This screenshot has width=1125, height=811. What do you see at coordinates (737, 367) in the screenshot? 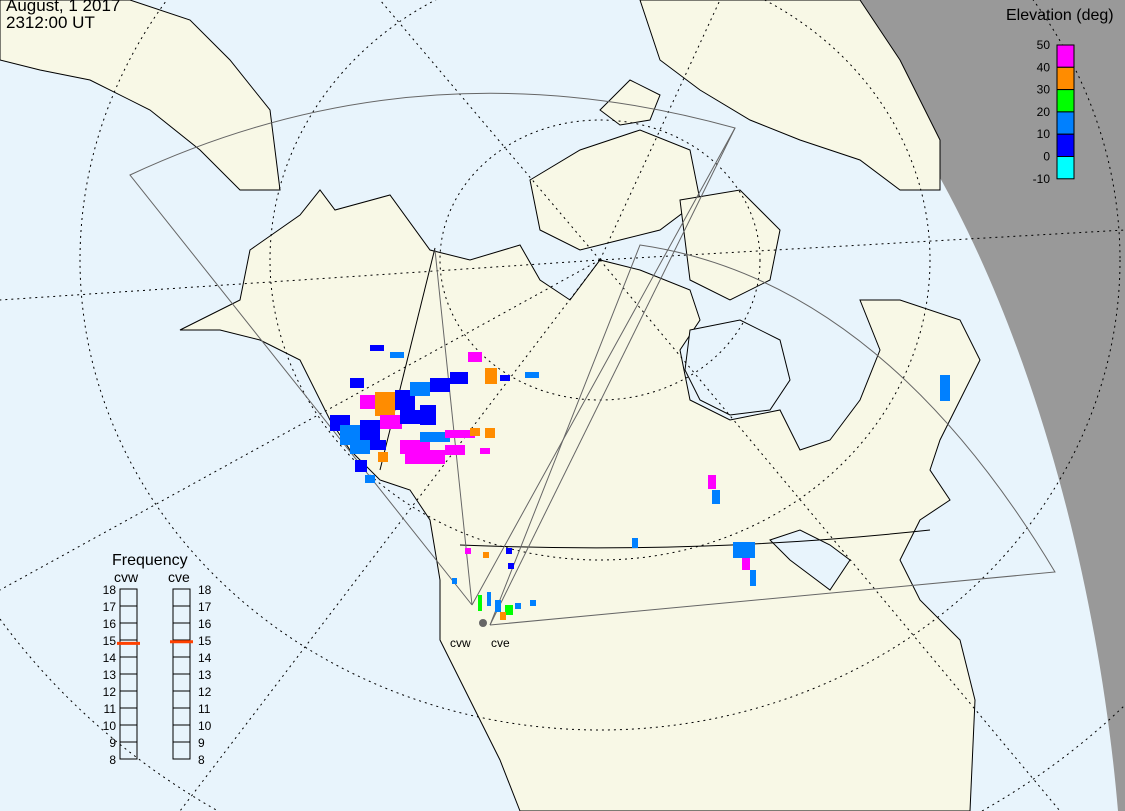
I see `hudson-bay` at bounding box center [737, 367].